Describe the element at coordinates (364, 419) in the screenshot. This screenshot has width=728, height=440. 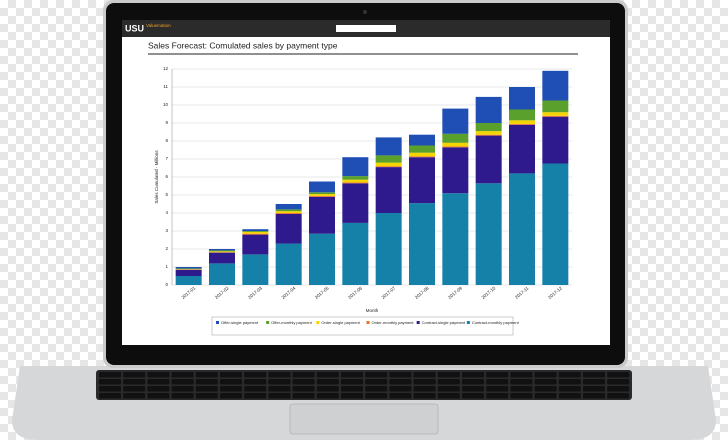
I see `trackpad` at that location.